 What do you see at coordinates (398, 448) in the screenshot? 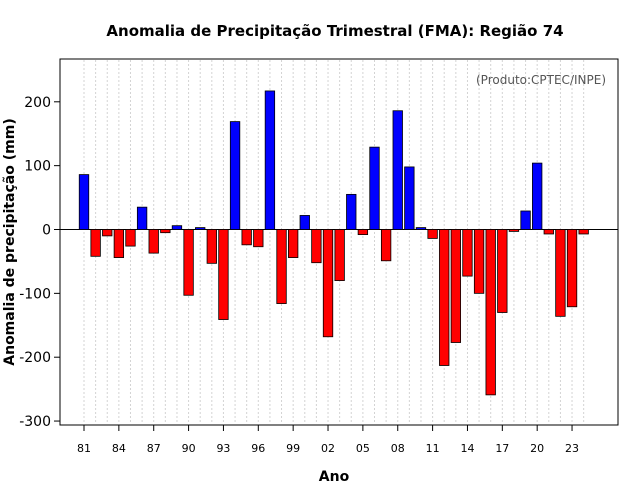
I see `x-tick-label: 08` at bounding box center [398, 448].